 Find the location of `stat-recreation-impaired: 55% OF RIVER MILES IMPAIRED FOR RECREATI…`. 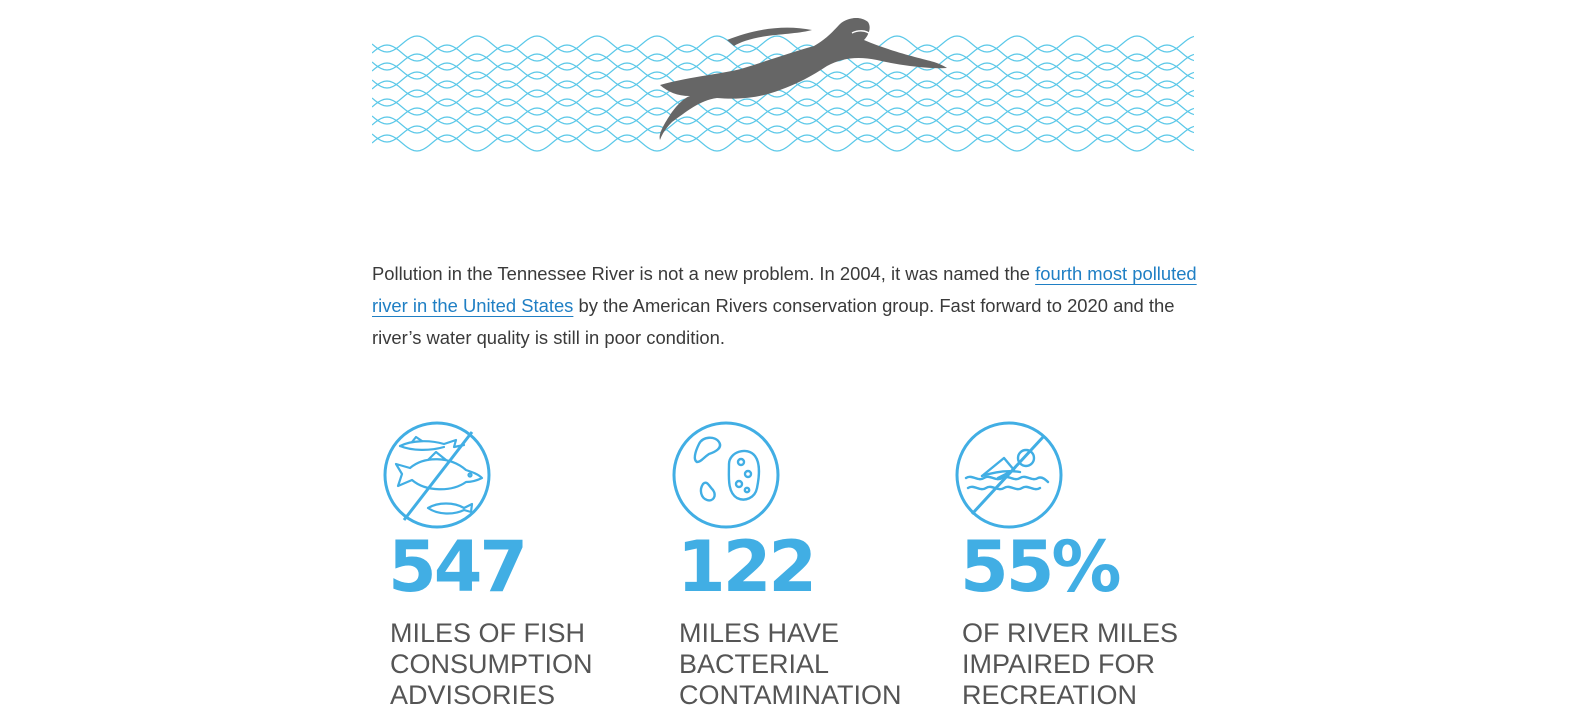

stat-recreation-impaired: 55% OF RIVER MILES IMPAIRED FOR RECREATI… is located at coordinates (1066, 565).